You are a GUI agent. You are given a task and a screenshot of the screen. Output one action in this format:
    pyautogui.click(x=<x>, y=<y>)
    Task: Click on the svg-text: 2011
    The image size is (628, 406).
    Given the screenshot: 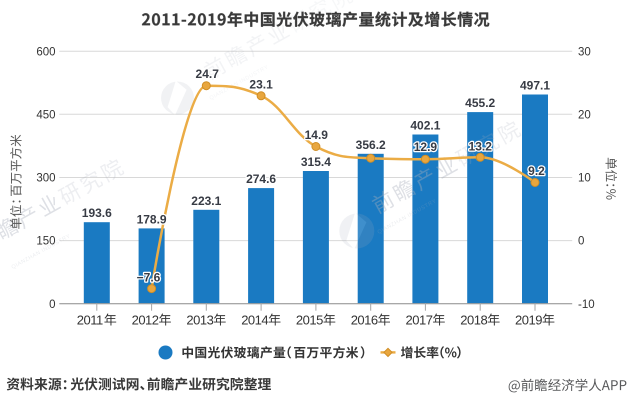 What is the action you would take?
    pyautogui.click(x=90, y=320)
    